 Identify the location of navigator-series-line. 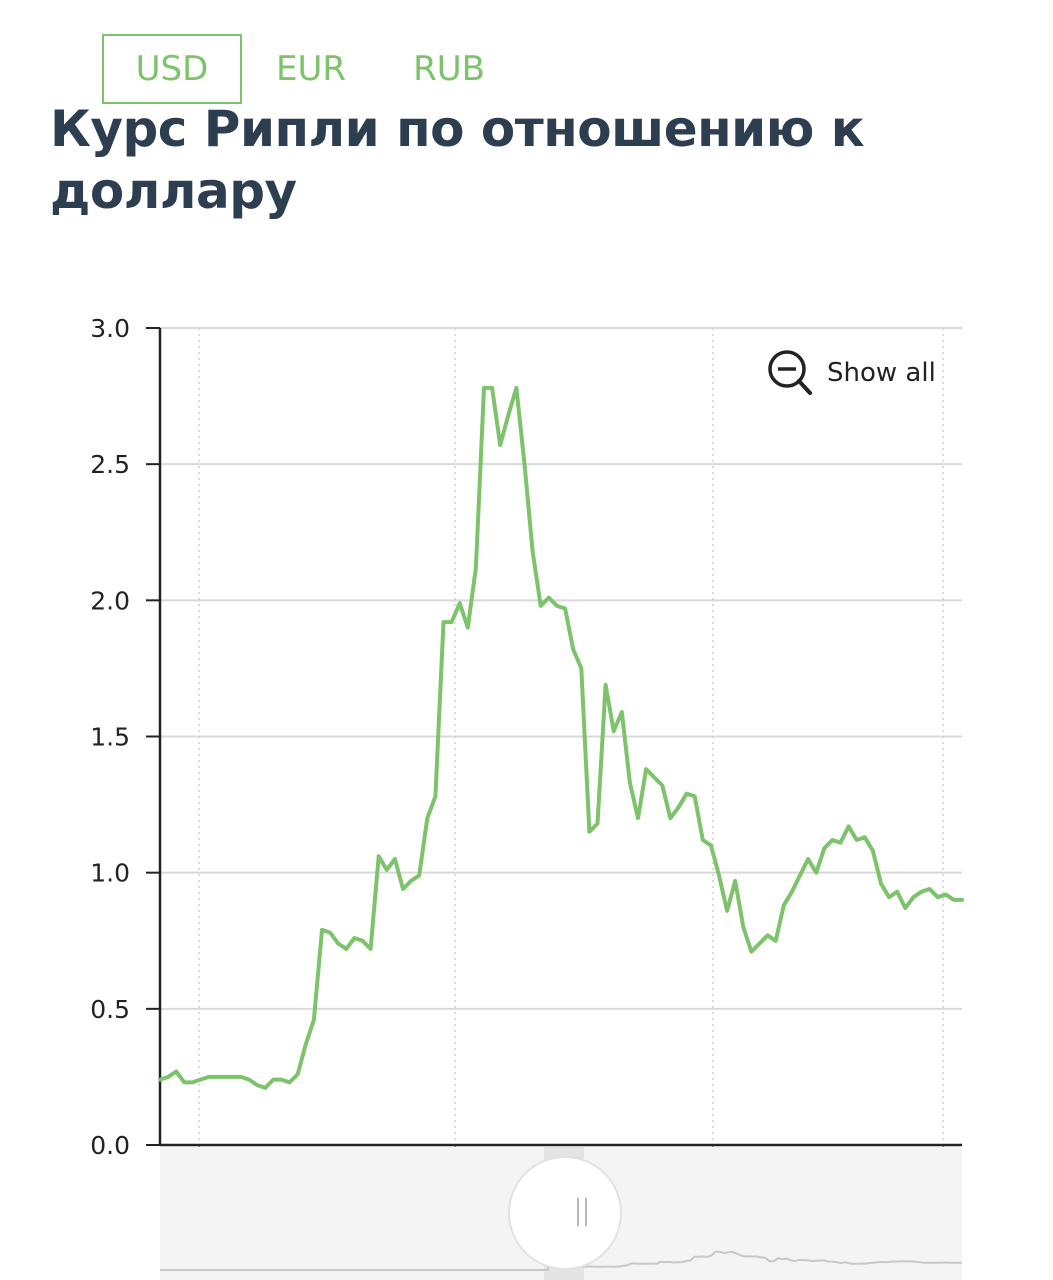
(561, 1260).